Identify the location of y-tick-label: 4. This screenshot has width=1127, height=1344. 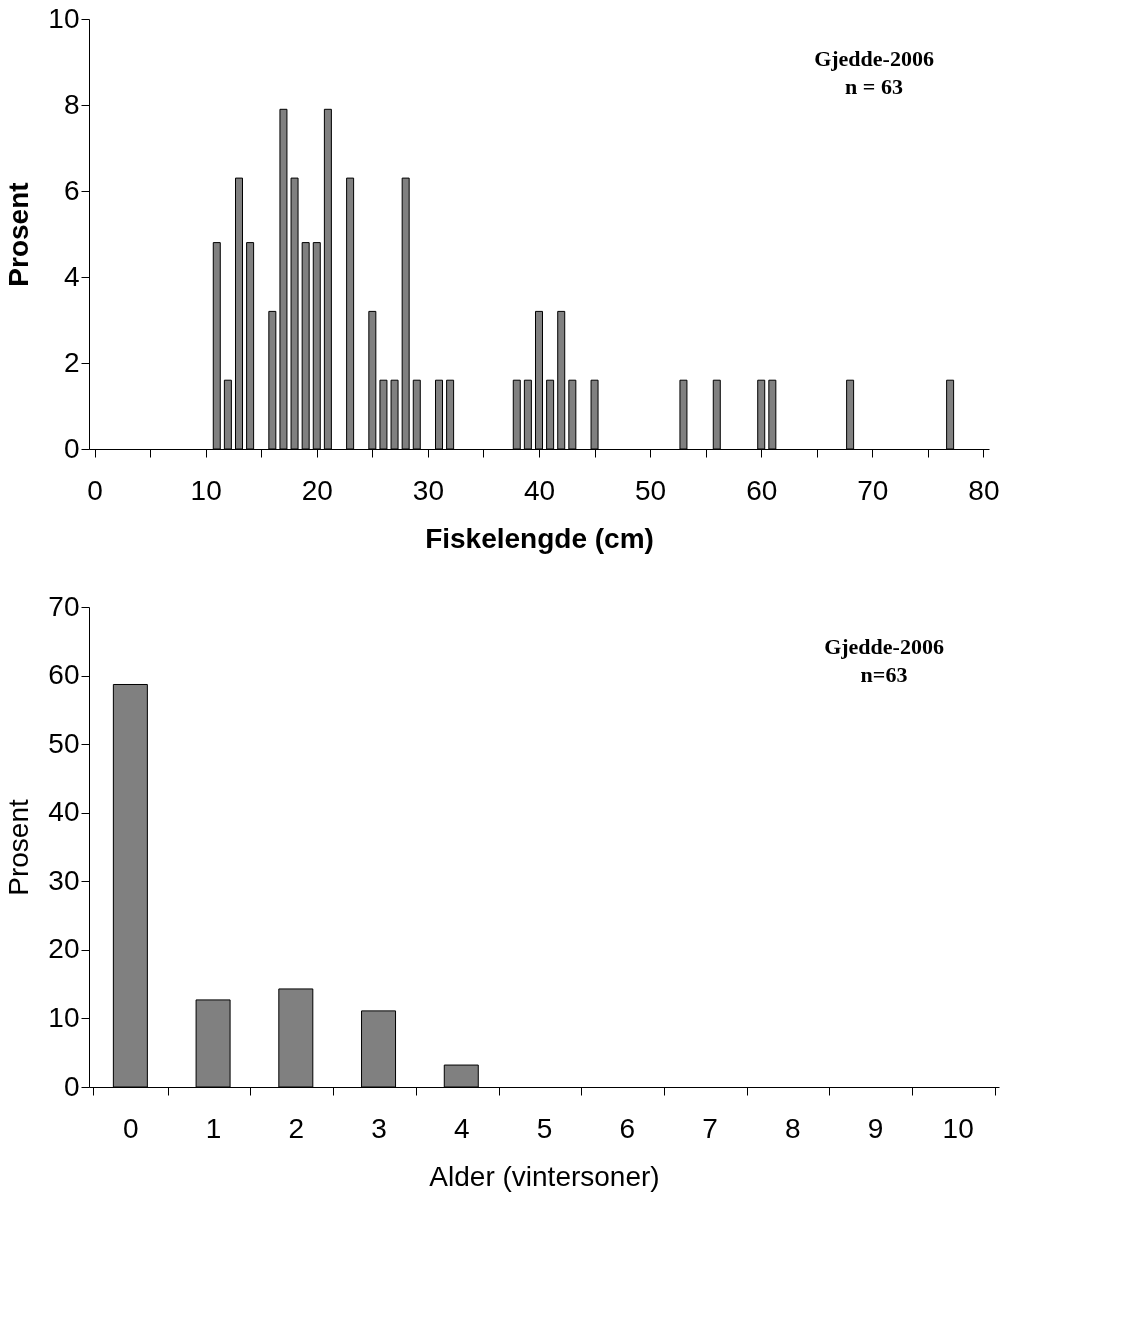
(71, 276).